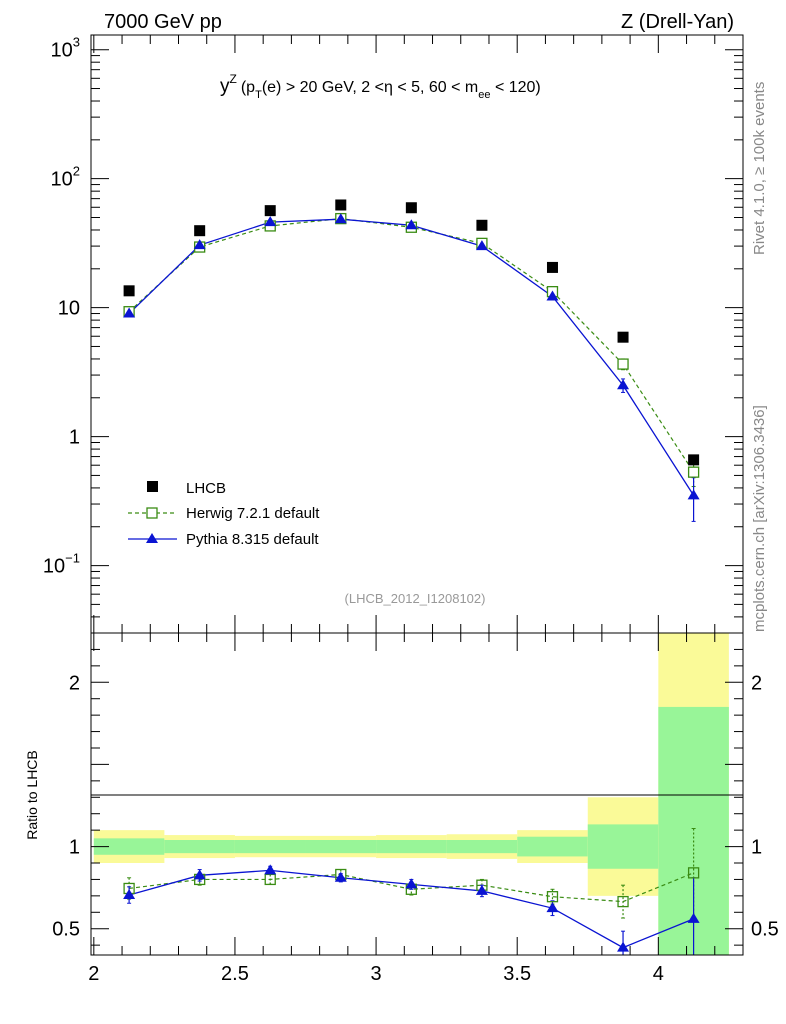  What do you see at coordinates (74, 683) in the screenshot?
I see `ratio-ytick-label-left: 2` at bounding box center [74, 683].